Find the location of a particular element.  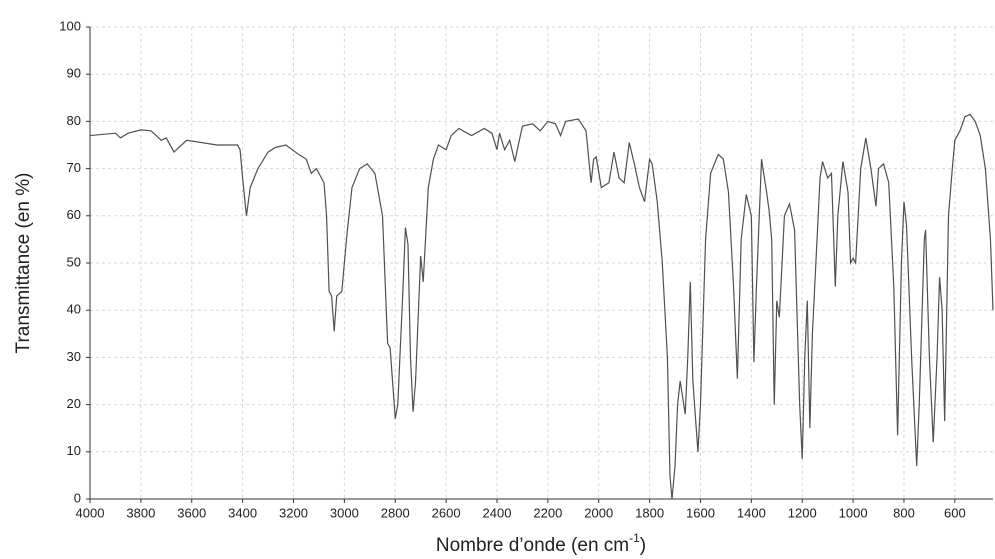

x-axis-label-suffix: ) is located at coordinates (643, 545).